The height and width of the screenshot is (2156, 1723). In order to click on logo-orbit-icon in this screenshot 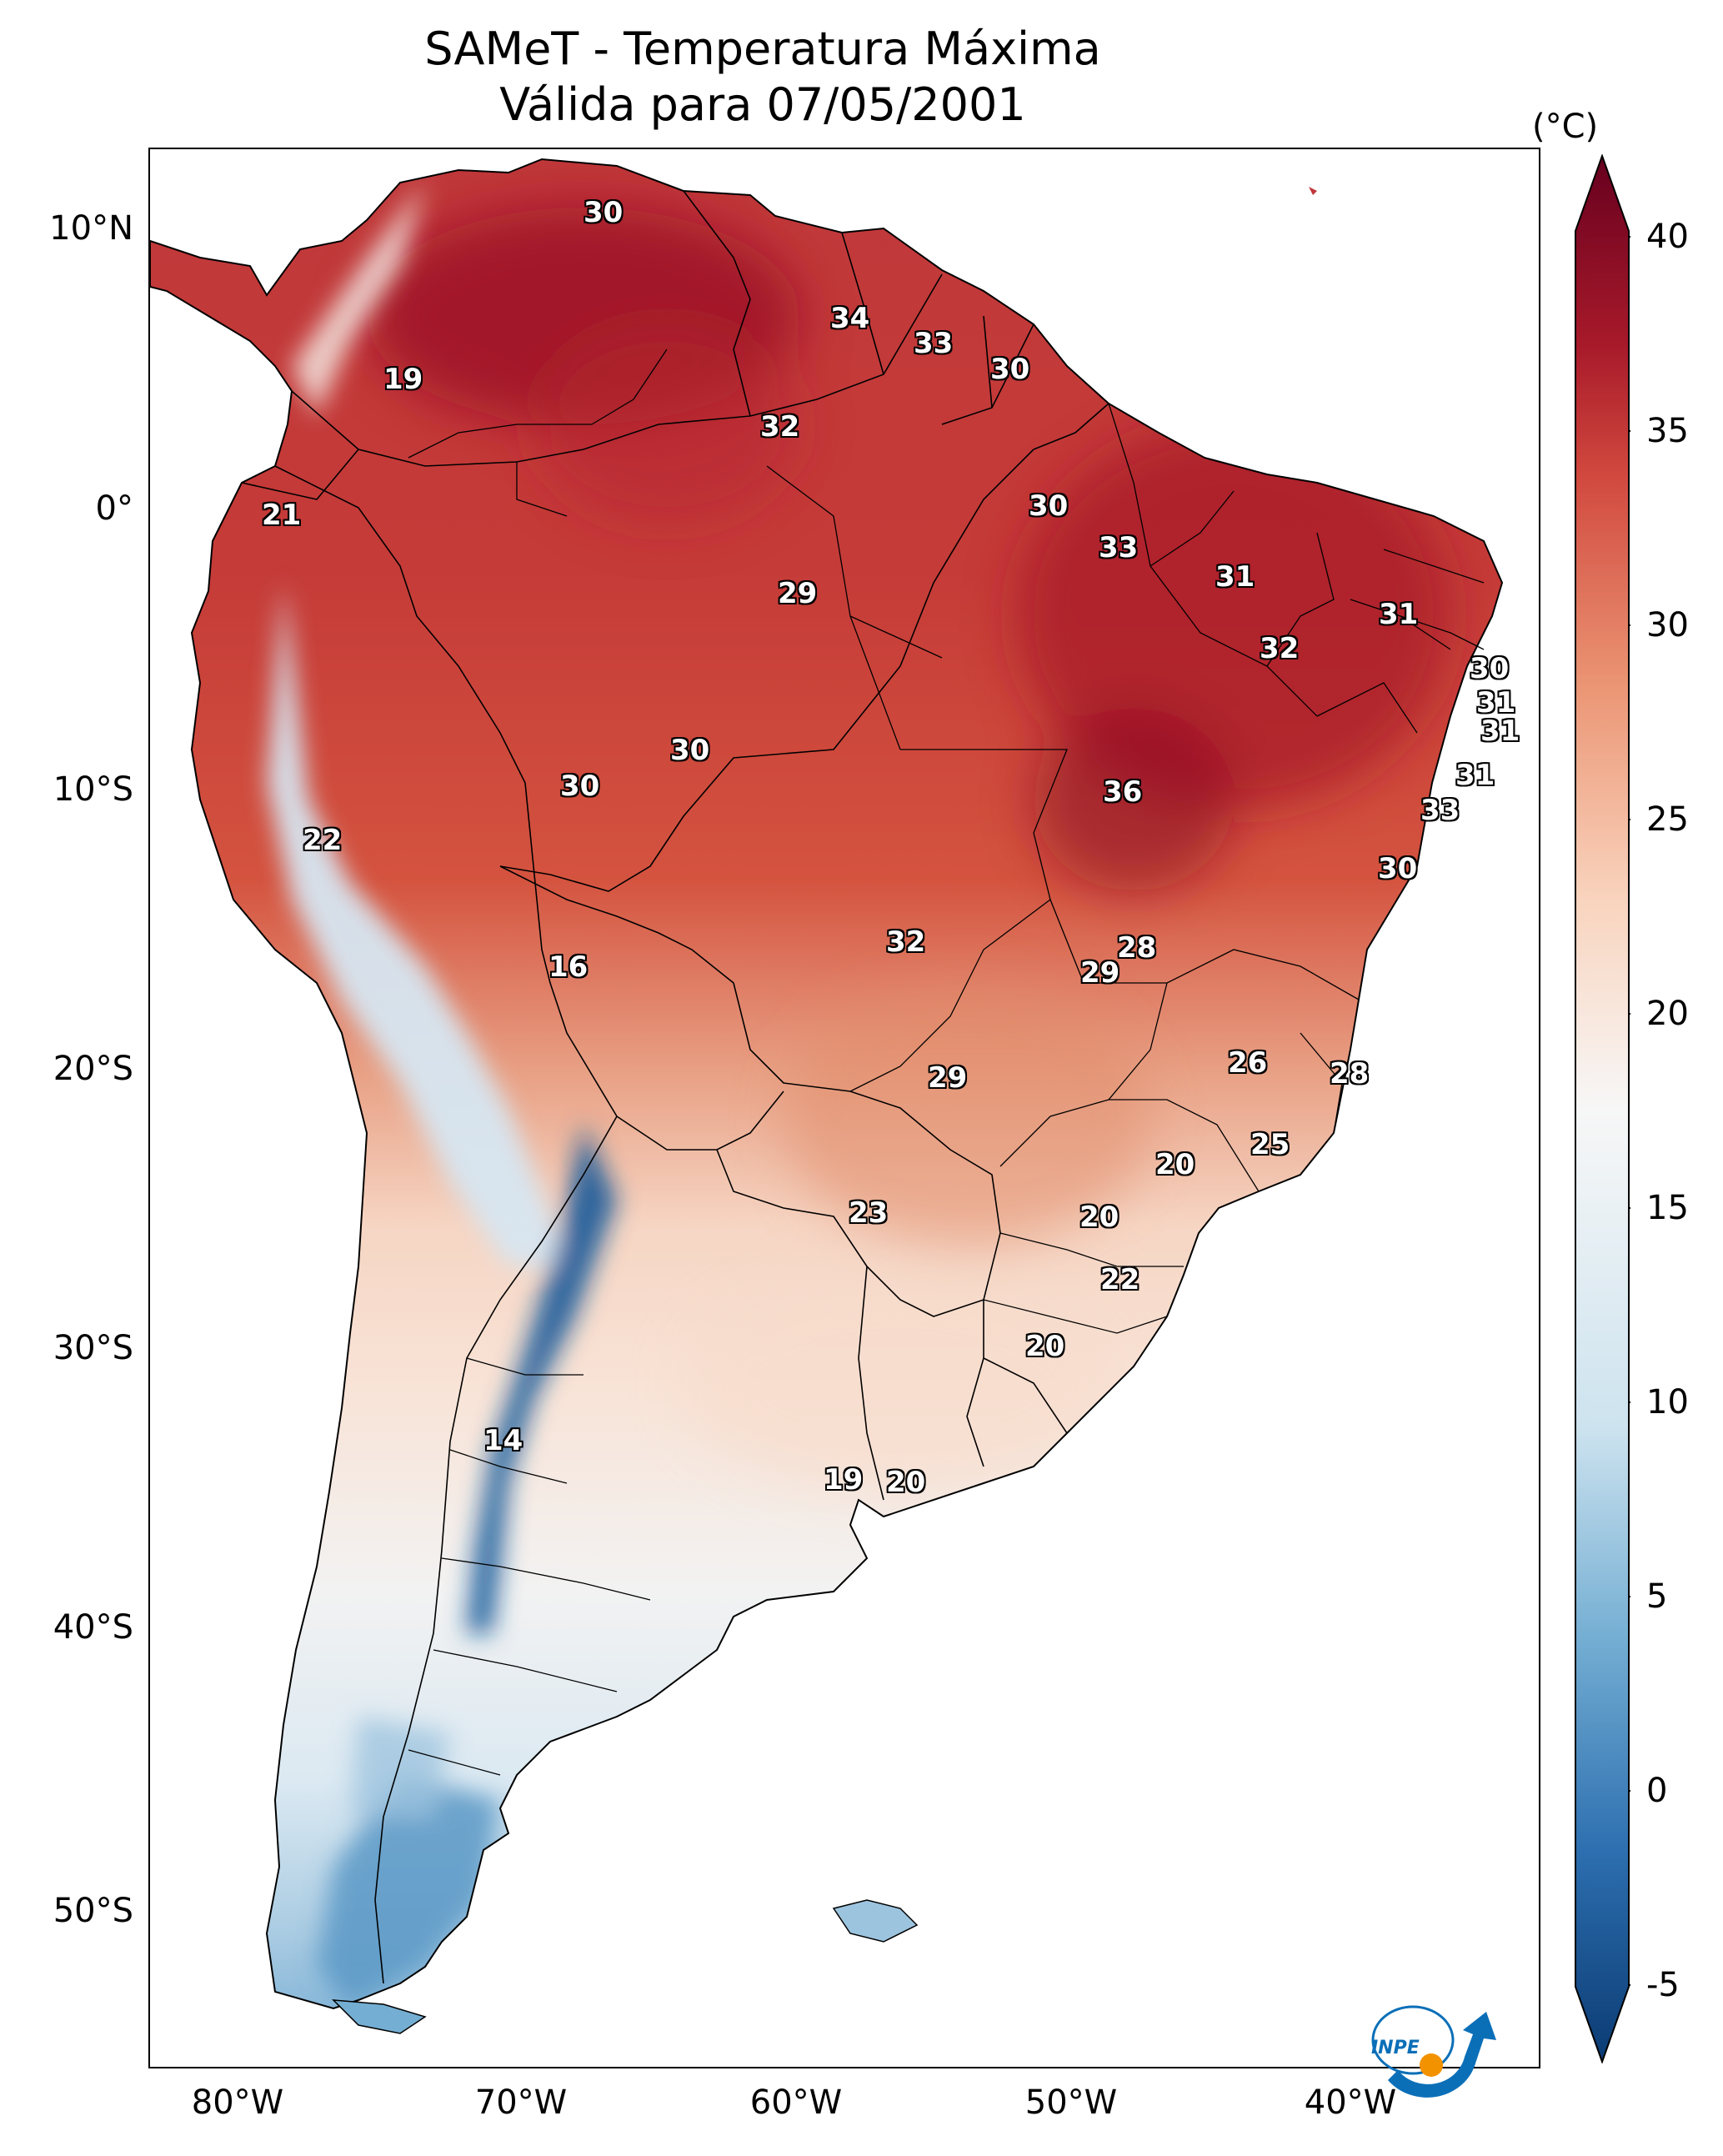, I will do `click(1413, 2040)`.